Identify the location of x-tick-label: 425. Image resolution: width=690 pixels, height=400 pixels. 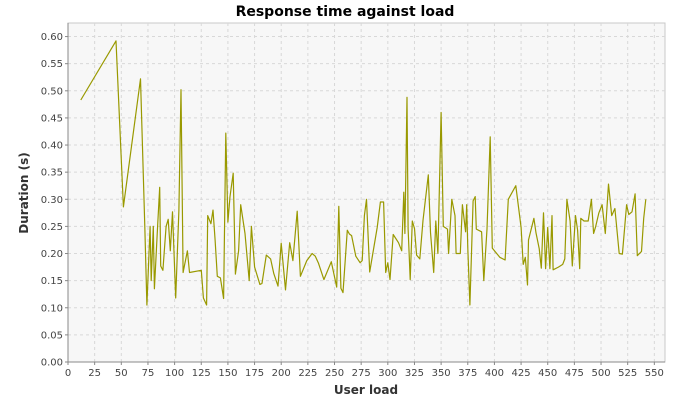
(521, 373).